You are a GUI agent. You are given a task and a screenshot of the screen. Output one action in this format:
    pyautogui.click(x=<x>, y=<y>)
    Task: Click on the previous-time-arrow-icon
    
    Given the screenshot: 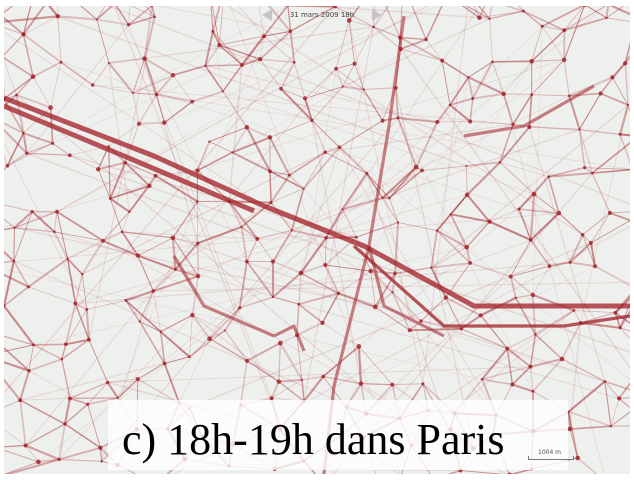 What is the action you would take?
    pyautogui.click(x=267, y=15)
    